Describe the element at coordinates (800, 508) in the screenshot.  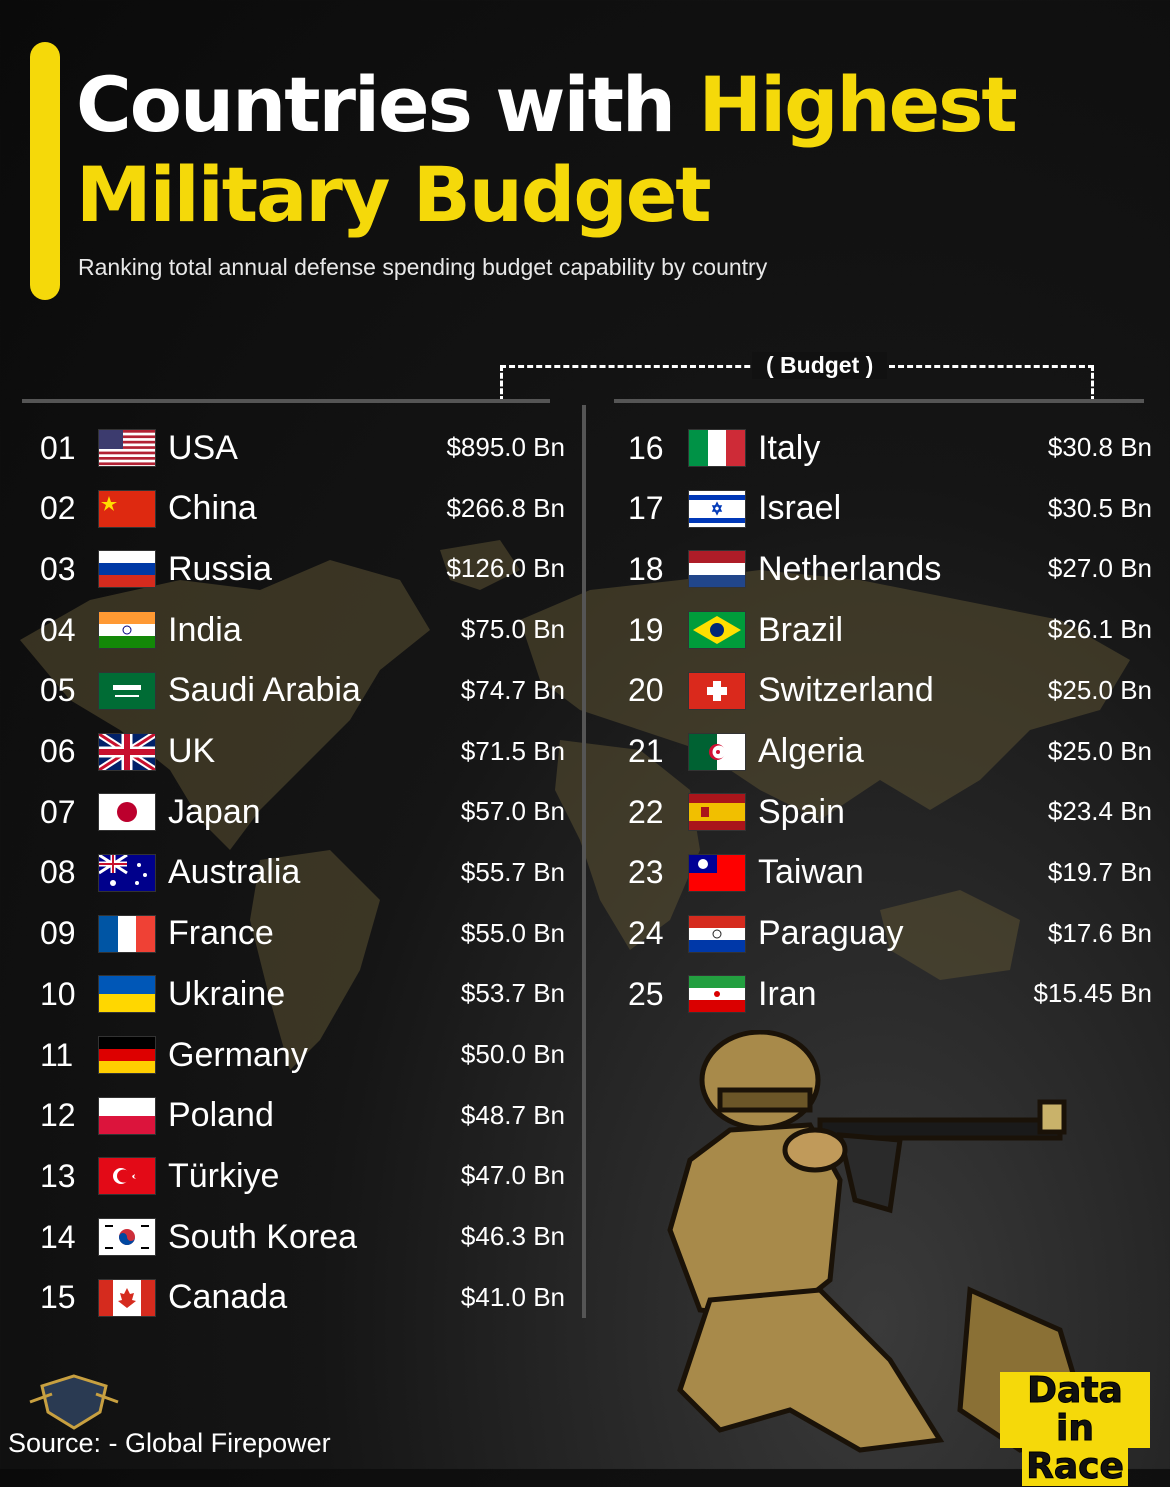
I see `country-name: Israel` at that location.